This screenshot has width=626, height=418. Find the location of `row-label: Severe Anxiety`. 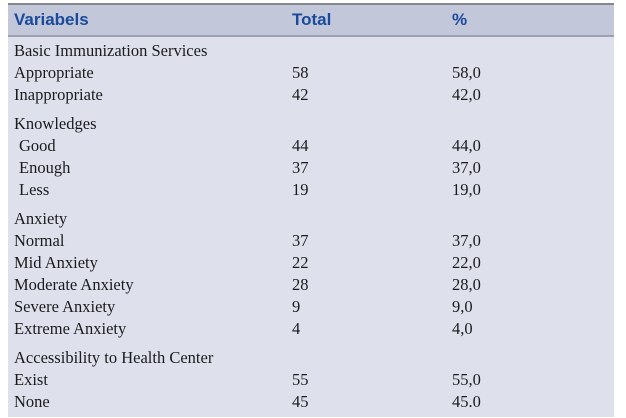

row-label: Severe Anxiety is located at coordinates (65, 306).